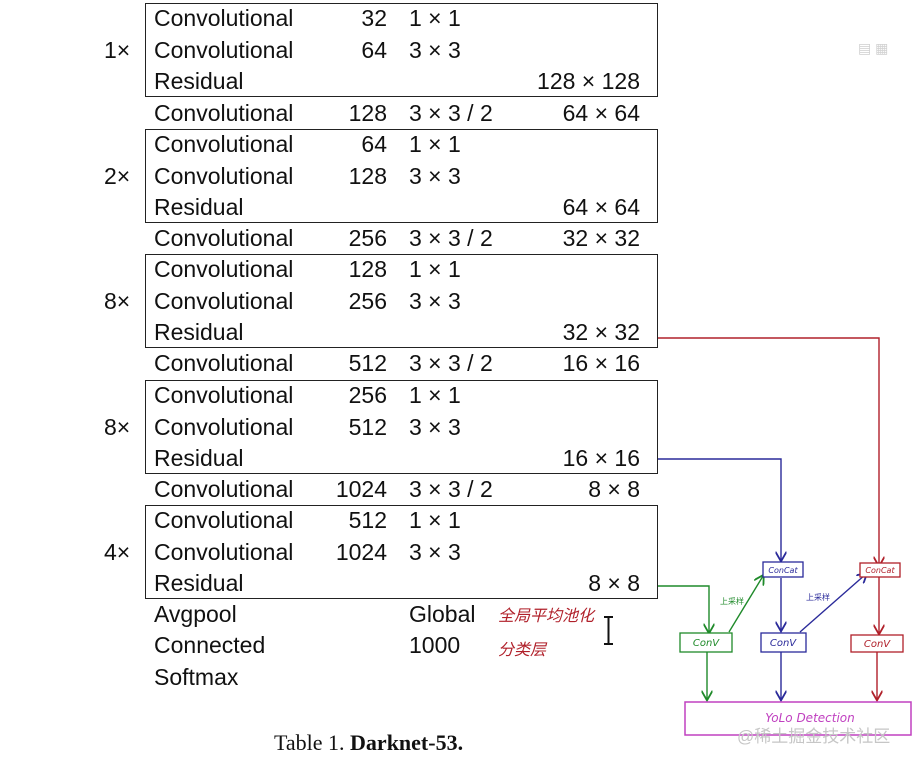  I want to click on table-row: Convolutional 1024 3 × 3 / 2 8 × 8, so click(330, 489).